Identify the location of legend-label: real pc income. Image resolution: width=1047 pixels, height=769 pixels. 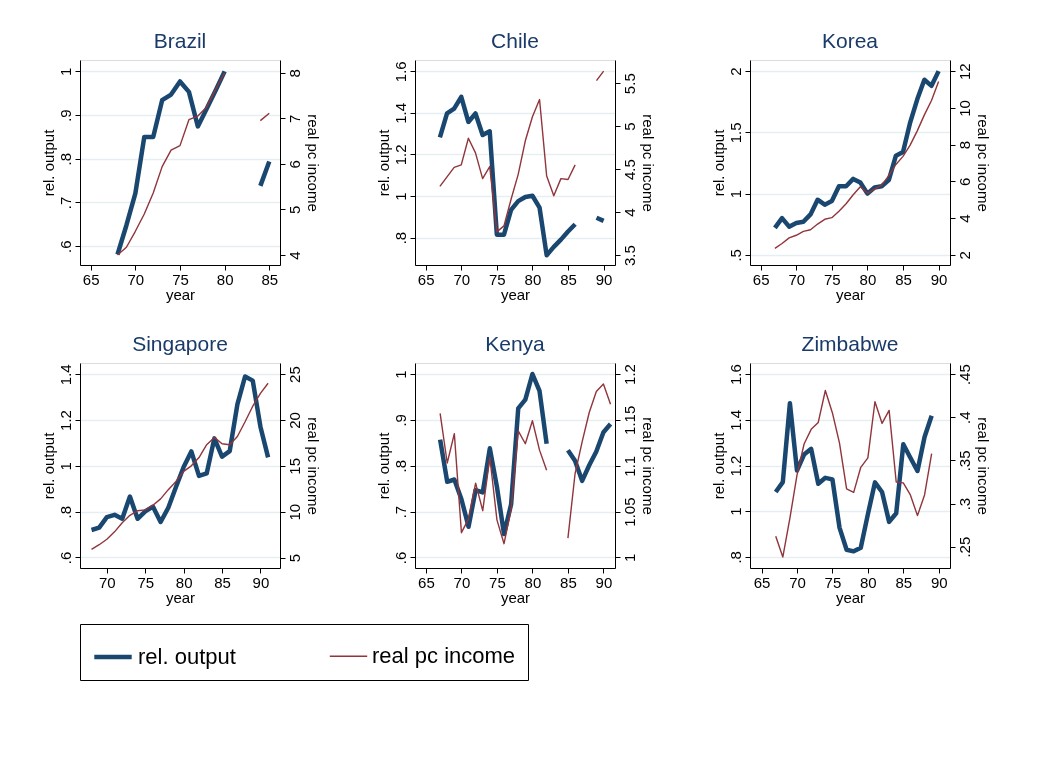
(444, 656).